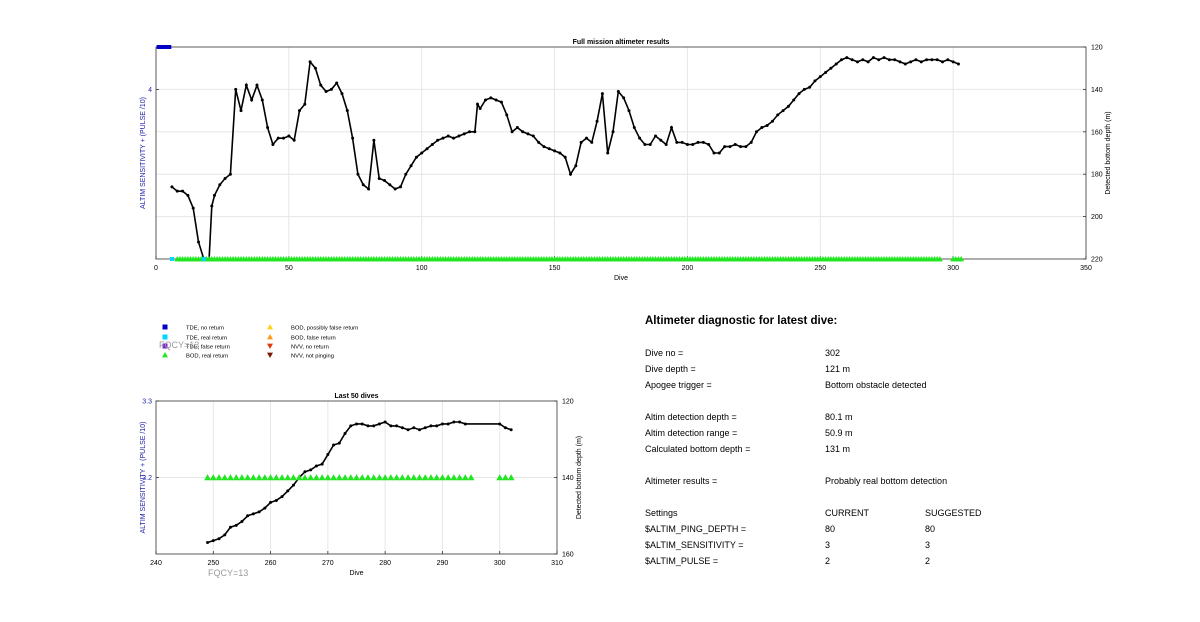  Describe the element at coordinates (228, 573) in the screenshot. I see `fqcy-label: FQCY=13` at that location.